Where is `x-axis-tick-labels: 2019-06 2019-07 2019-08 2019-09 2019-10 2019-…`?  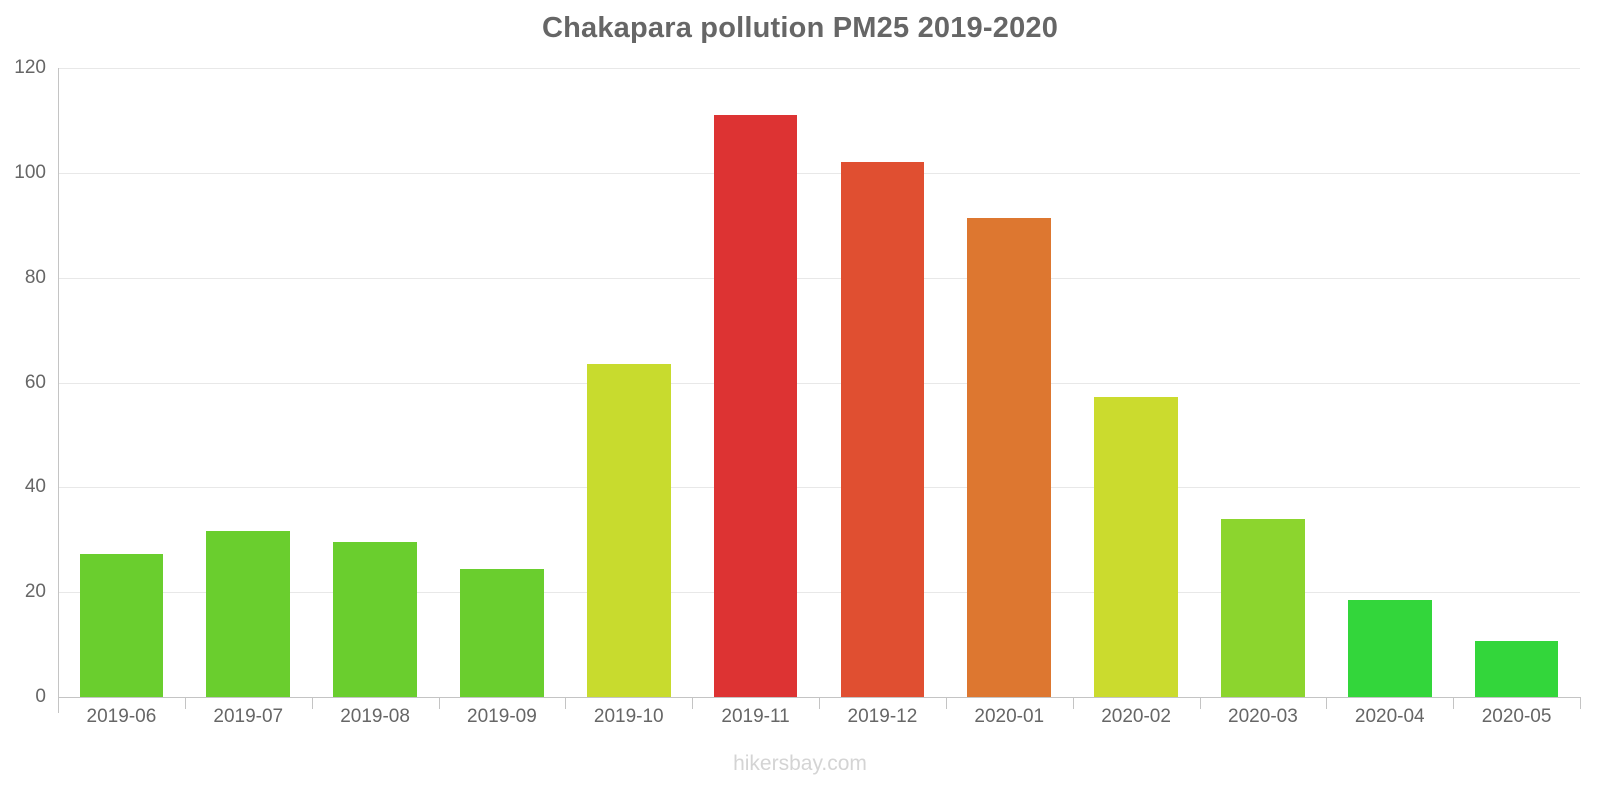 x-axis-tick-labels: 2019-06 2019-07 2019-08 2019-09 2019-10 2019-… is located at coordinates (819, 721).